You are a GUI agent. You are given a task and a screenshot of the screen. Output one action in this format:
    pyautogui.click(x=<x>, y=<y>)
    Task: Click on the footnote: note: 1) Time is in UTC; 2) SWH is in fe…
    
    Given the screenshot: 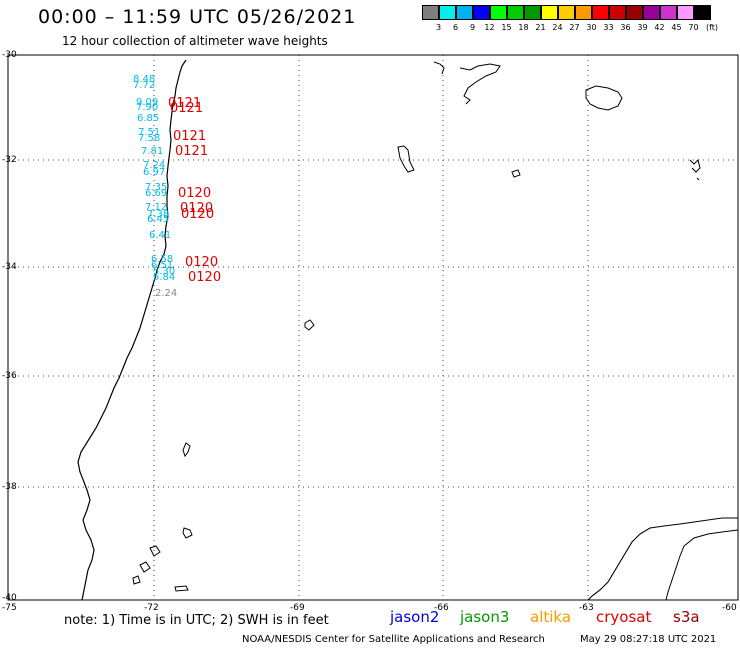 What is the action you would take?
    pyautogui.click(x=196, y=620)
    